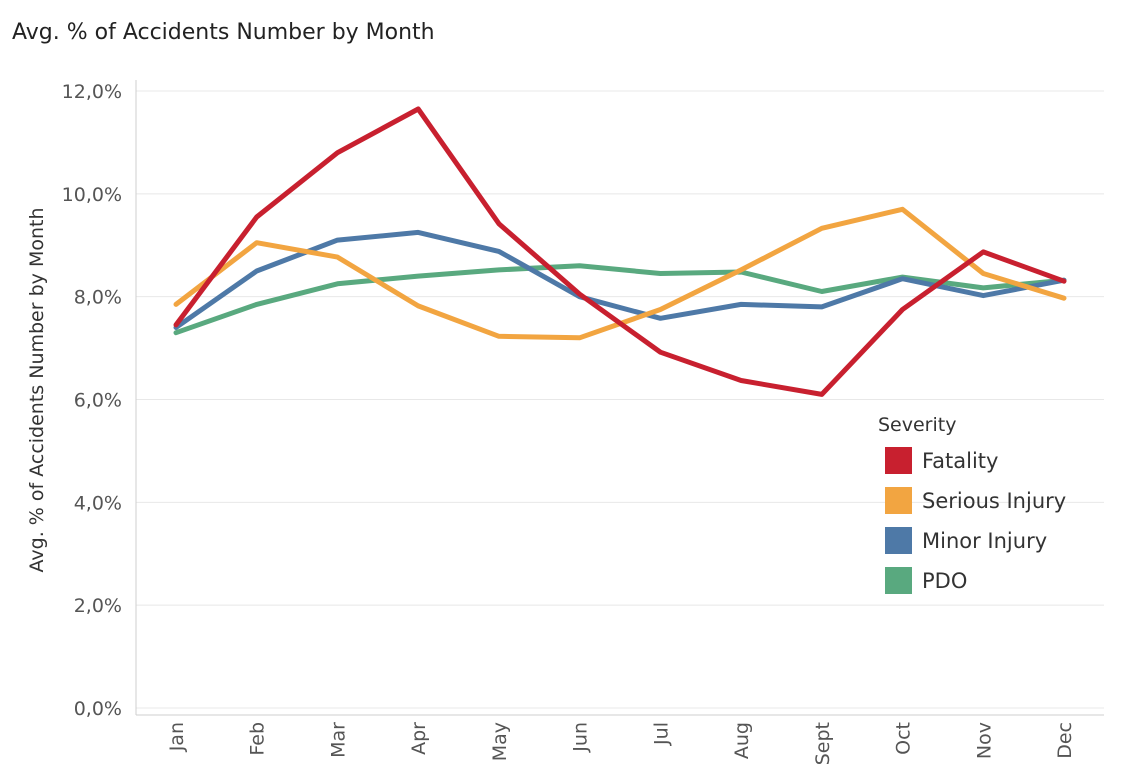 The width and height of the screenshot is (1130, 778). I want to click on y-tick-label: 0,0%, so click(98, 709).